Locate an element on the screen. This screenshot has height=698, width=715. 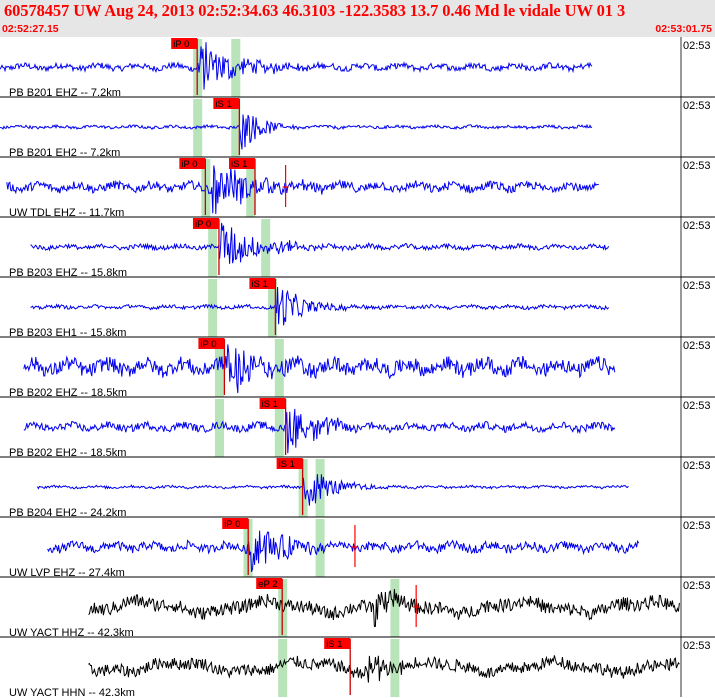
time-tag-column is located at coordinates (698, 367).